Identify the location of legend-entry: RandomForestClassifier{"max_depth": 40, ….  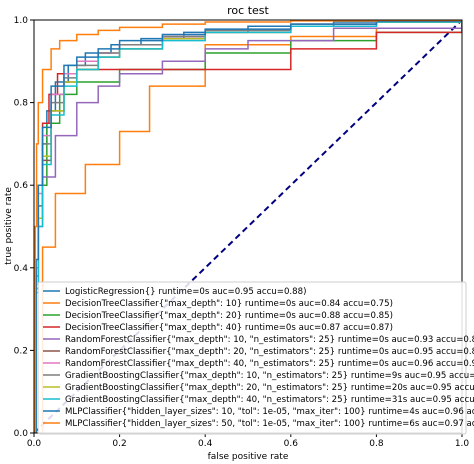
(269, 364).